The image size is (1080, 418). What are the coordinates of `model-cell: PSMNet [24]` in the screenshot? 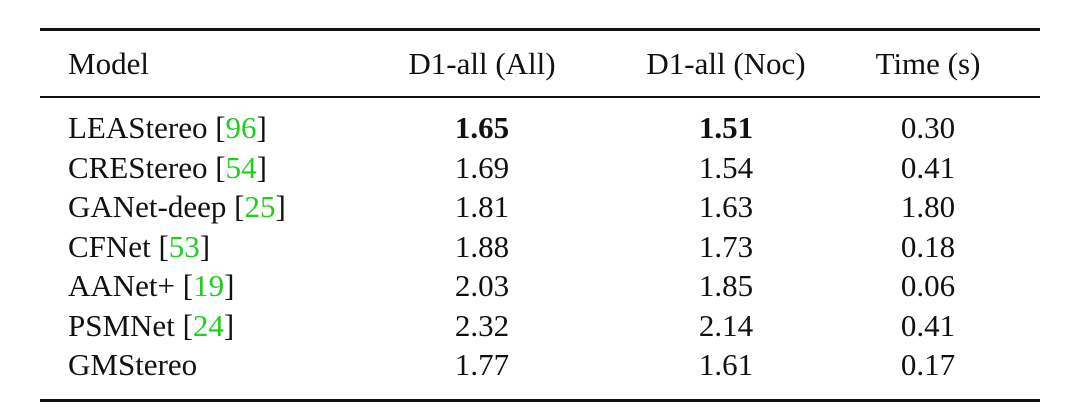 It's located at (151, 326).